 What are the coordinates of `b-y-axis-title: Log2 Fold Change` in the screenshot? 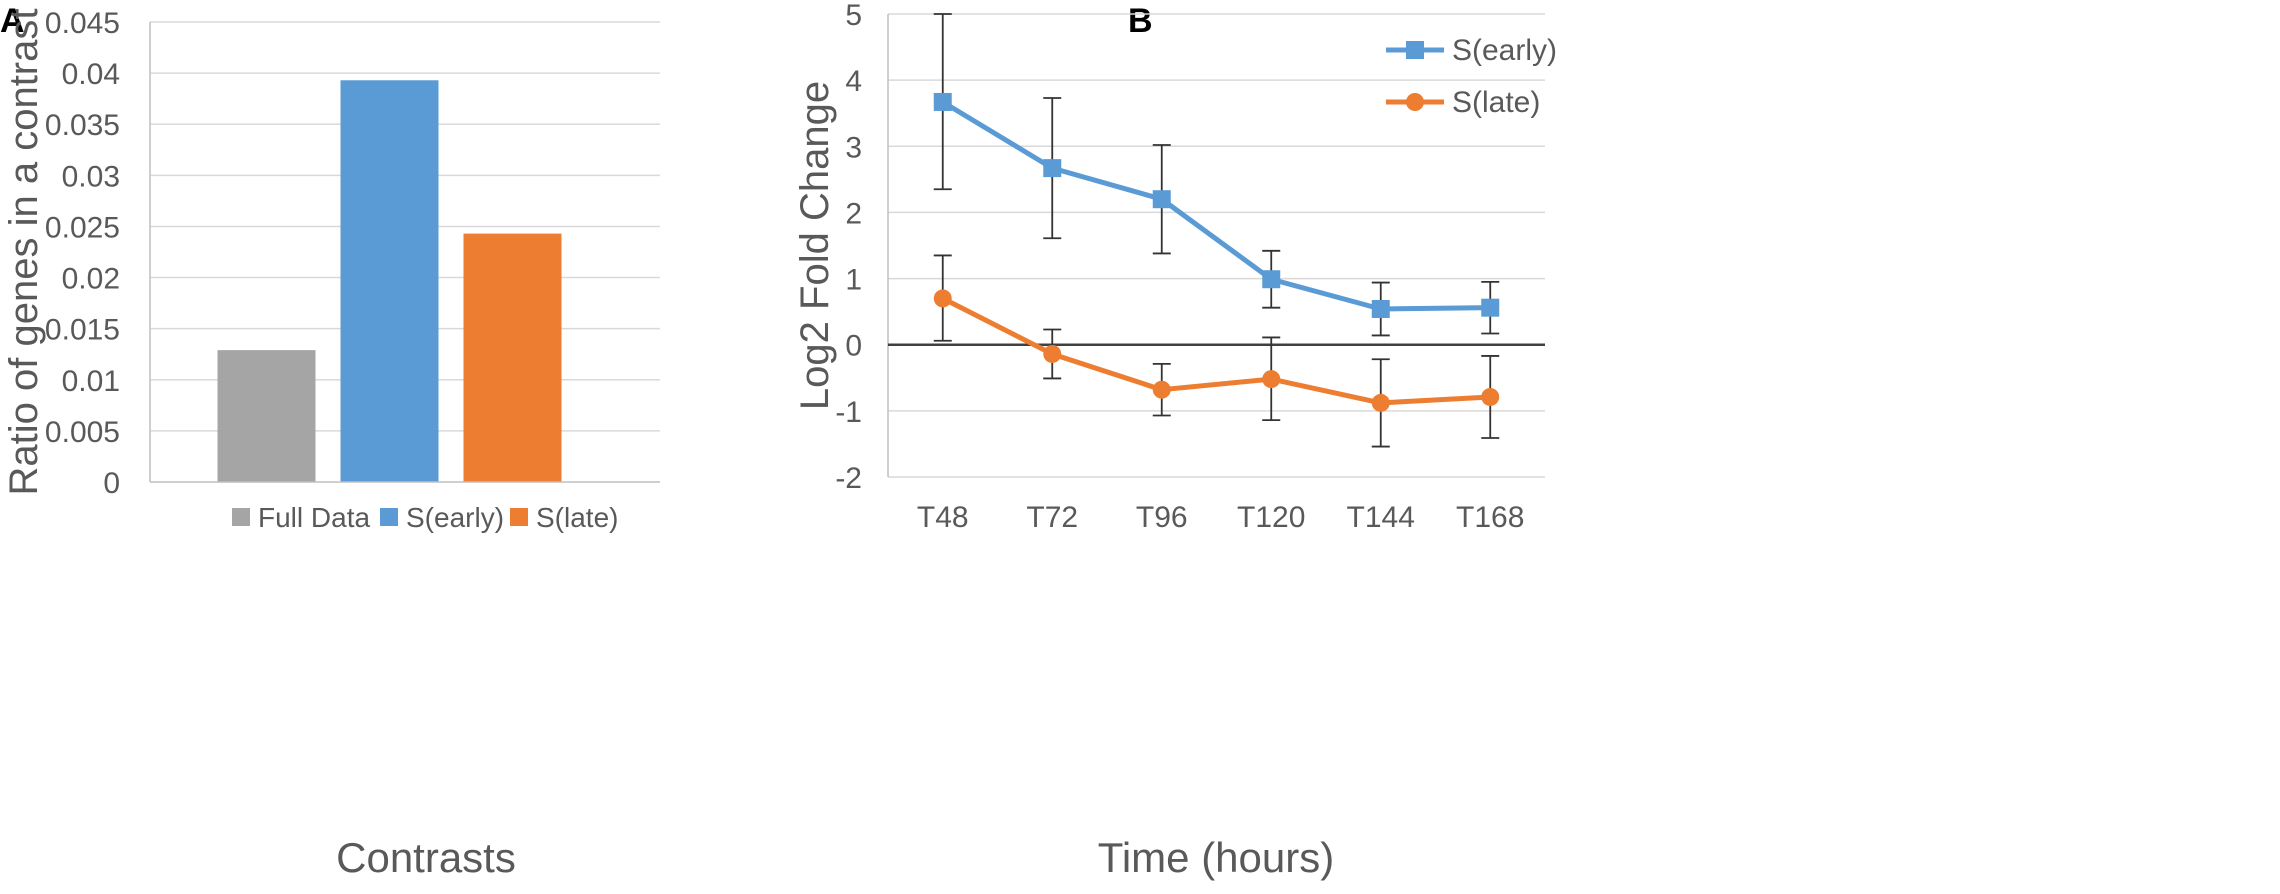 It's located at (815, 245).